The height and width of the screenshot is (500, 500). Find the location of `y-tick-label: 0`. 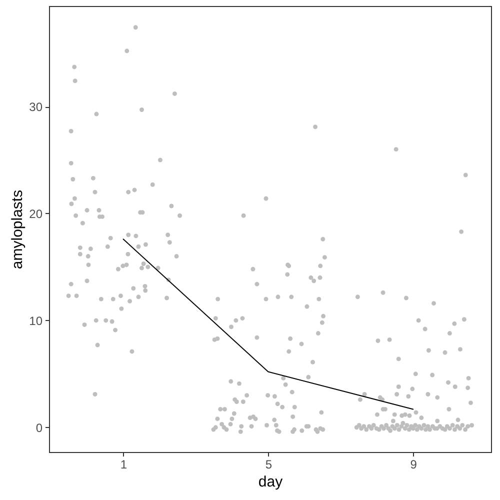

y-tick-label: 0 is located at coordinates (39, 427).